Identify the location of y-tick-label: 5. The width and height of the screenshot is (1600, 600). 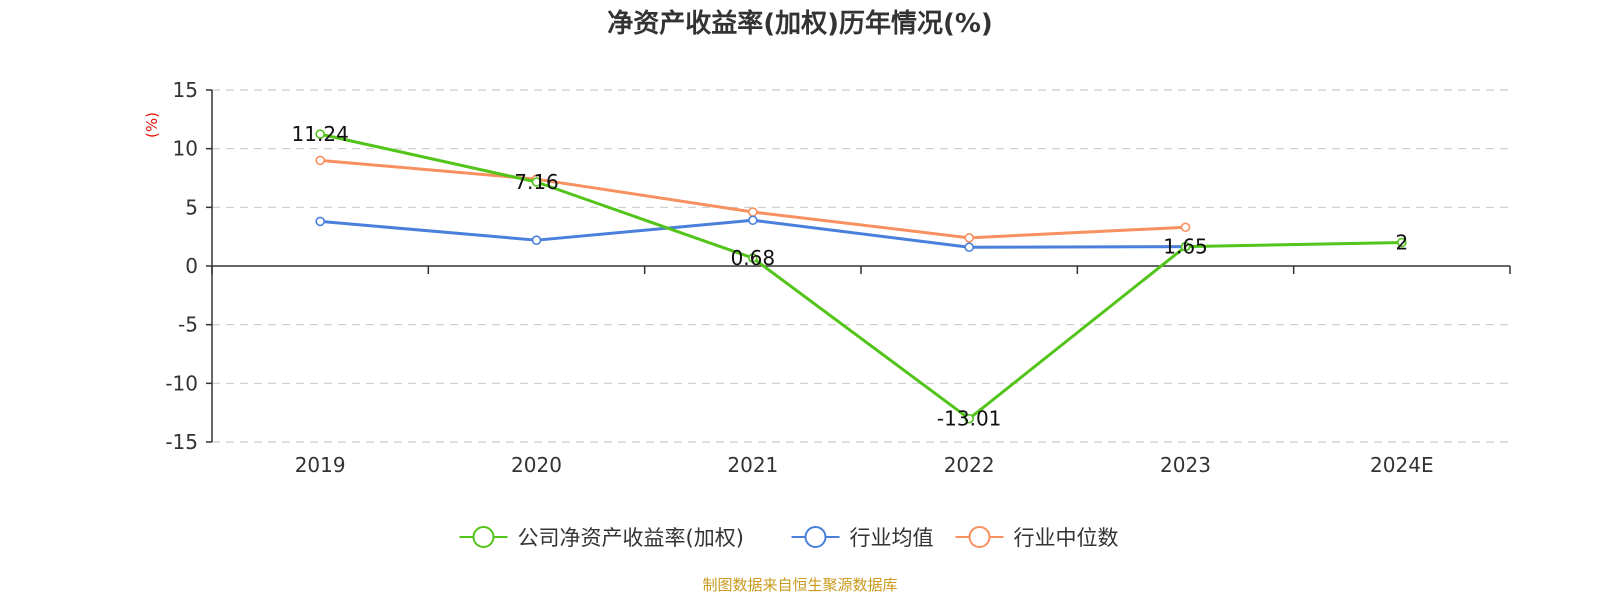
(191, 207).